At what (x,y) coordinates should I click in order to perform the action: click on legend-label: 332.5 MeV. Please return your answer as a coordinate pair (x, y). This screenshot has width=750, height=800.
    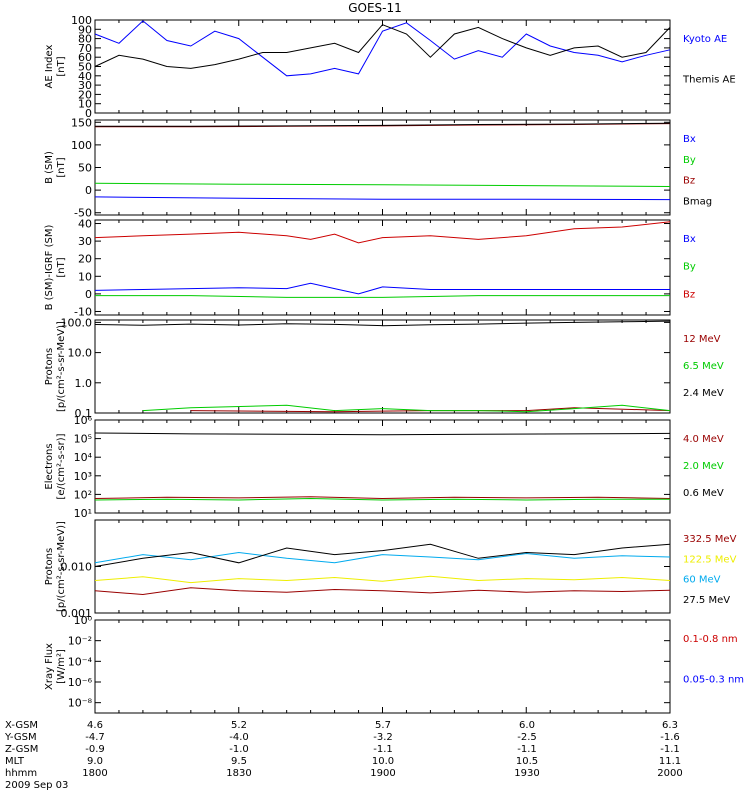
    Looking at the image, I should click on (710, 539).